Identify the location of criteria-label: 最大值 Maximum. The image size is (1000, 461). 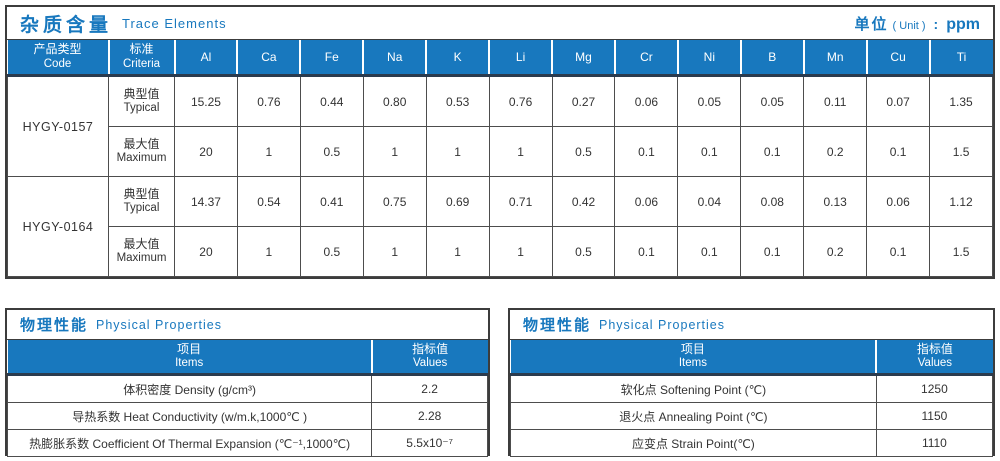
(141, 251).